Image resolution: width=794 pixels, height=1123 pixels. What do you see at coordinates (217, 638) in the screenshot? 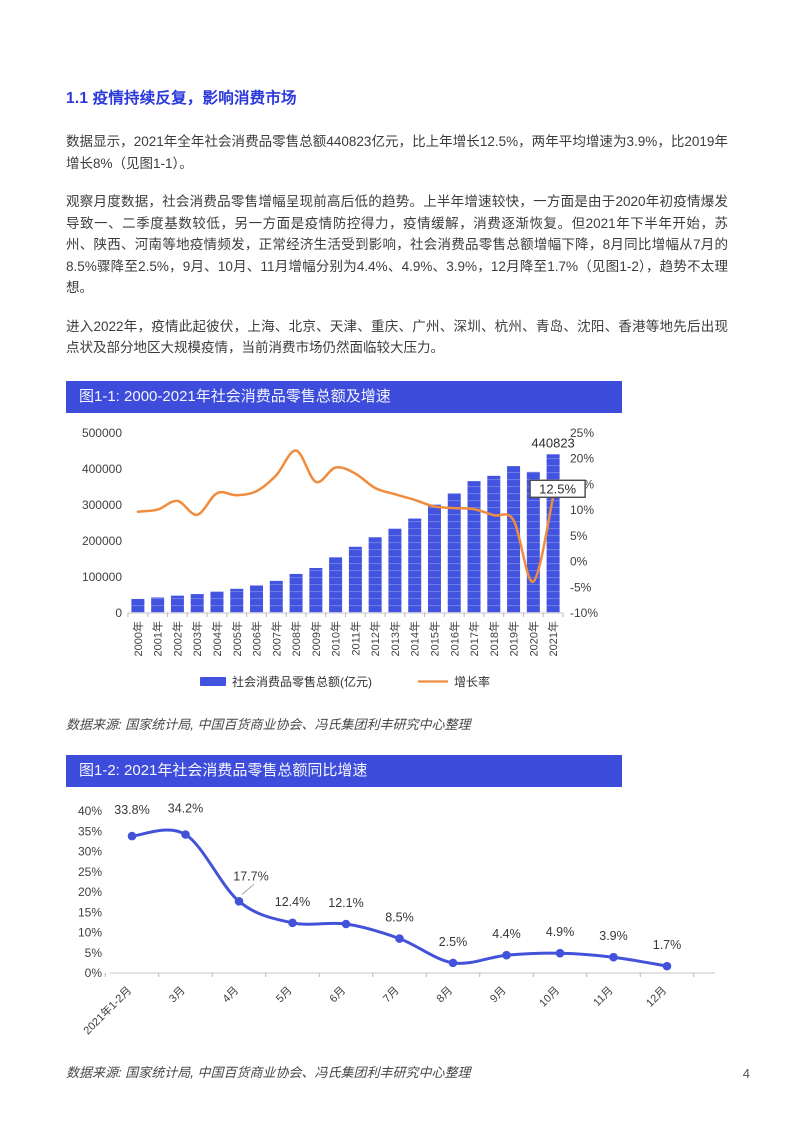
I see `svg-text: 2004年` at bounding box center [217, 638].